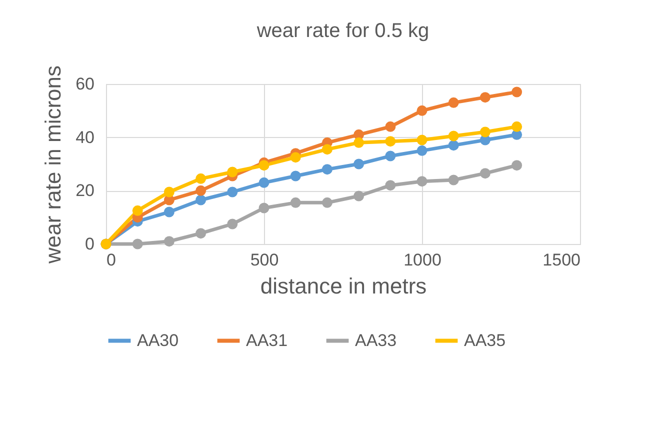  What do you see at coordinates (158, 340) in the screenshot?
I see `legend-label: AA30` at bounding box center [158, 340].